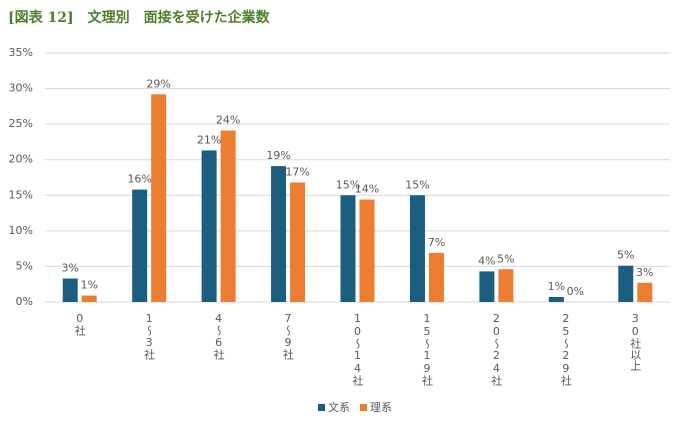  I want to click on value-label: 16%, so click(139, 179).